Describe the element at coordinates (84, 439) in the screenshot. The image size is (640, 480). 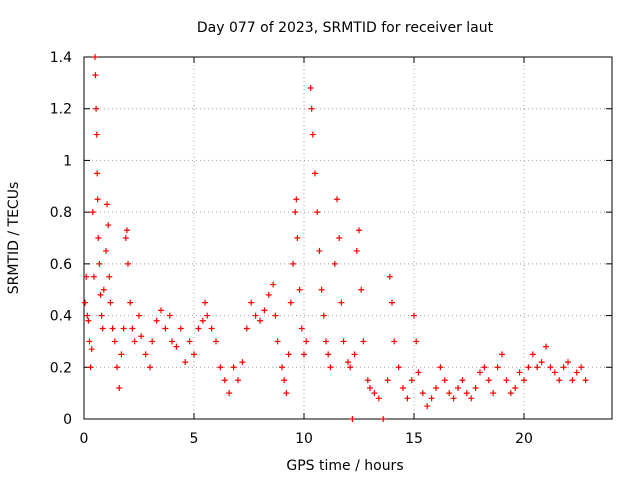
I see `x-tick-label: 0` at that location.